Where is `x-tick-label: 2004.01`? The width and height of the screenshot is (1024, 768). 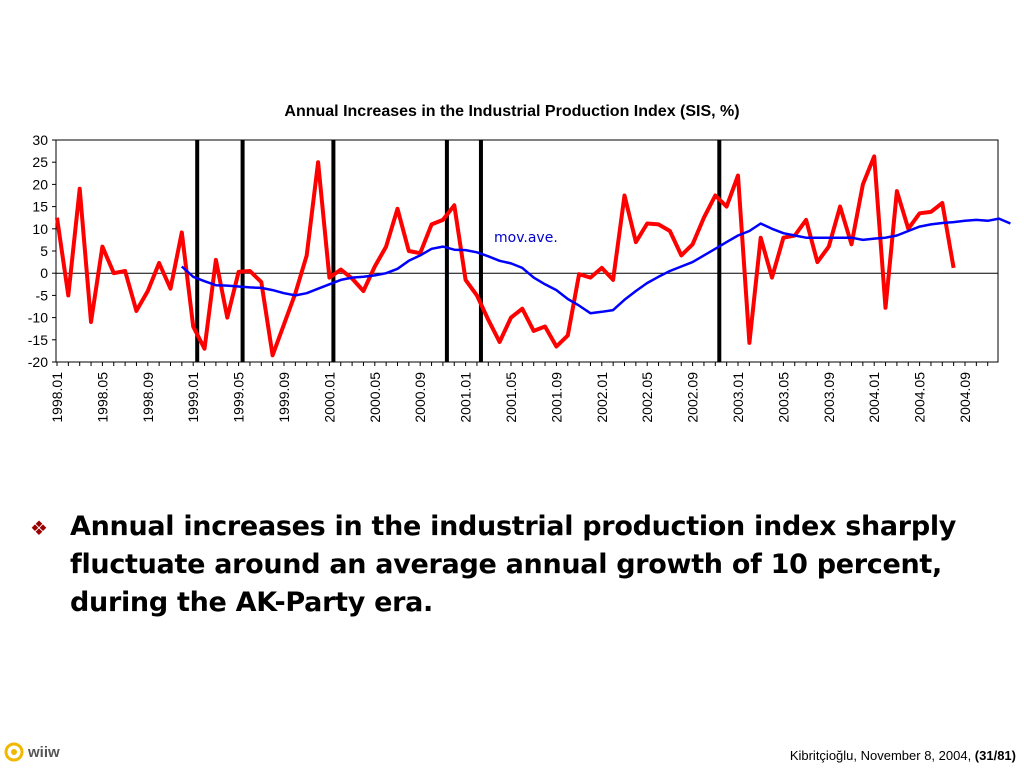
x-tick-label: 2004.01 is located at coordinates (874, 397).